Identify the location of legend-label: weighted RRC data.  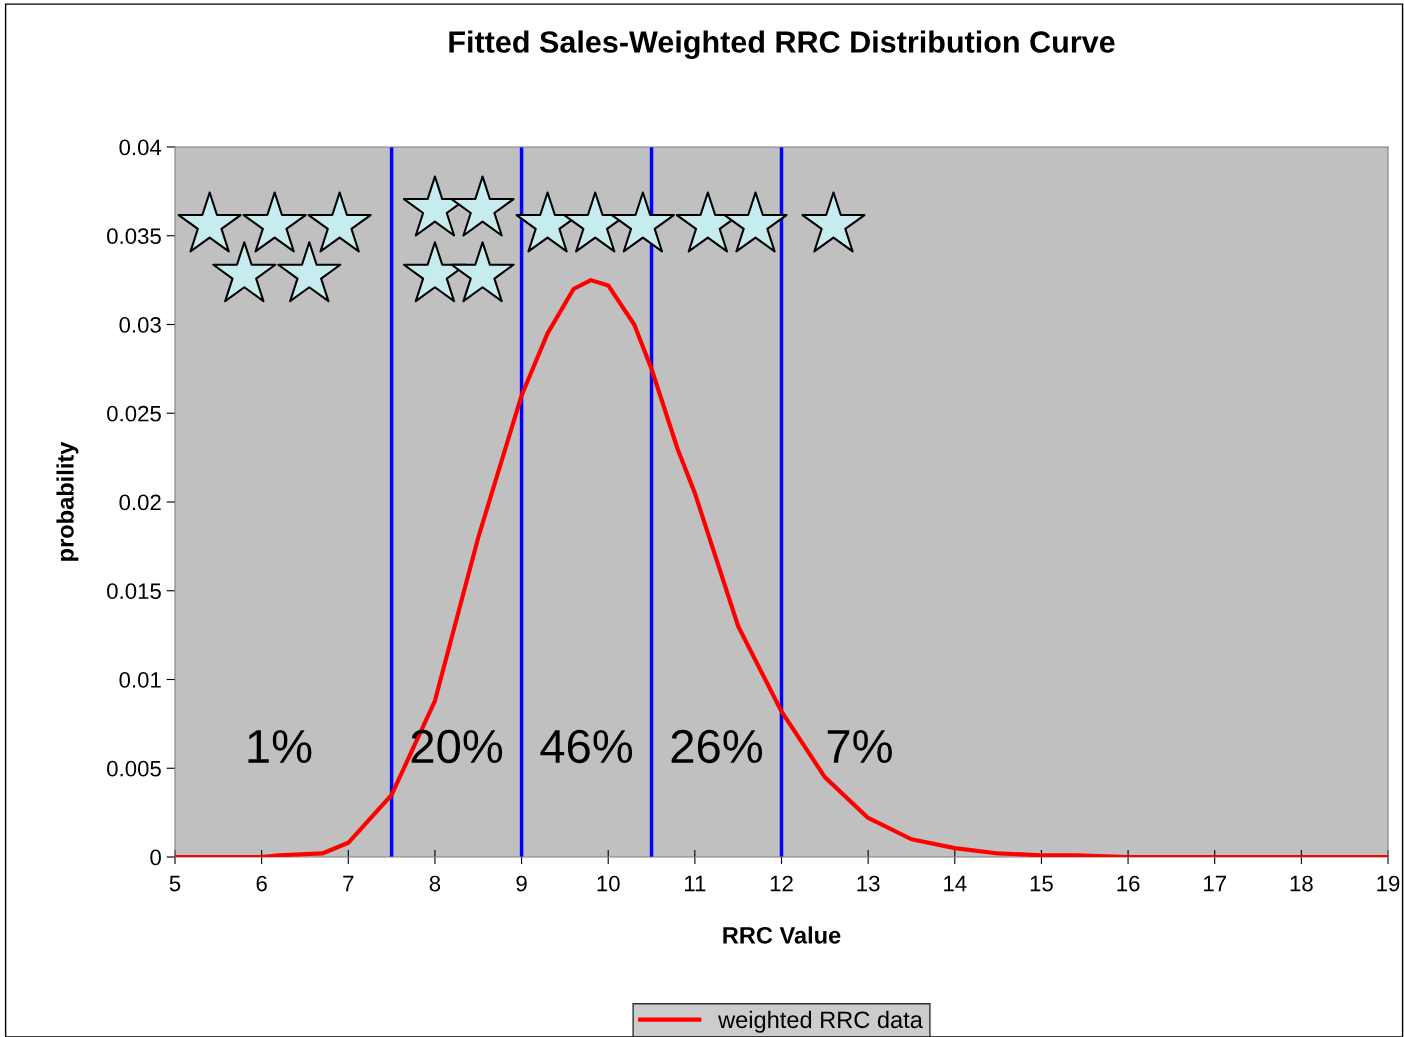
(820, 1021).